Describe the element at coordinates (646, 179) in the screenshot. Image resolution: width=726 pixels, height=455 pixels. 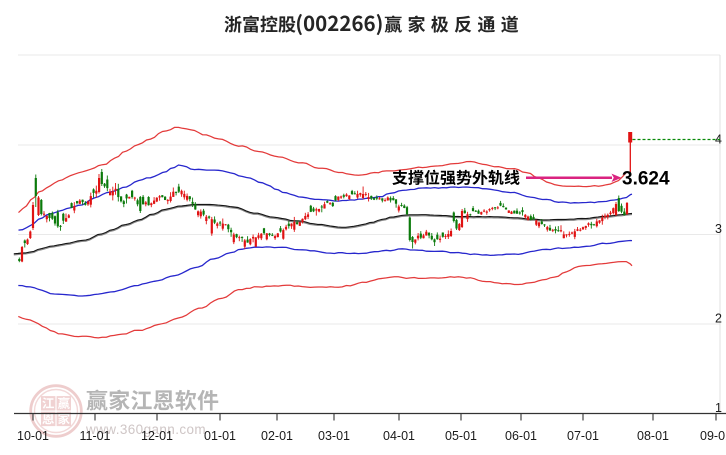
I see `svg-text: 3.624` at that location.